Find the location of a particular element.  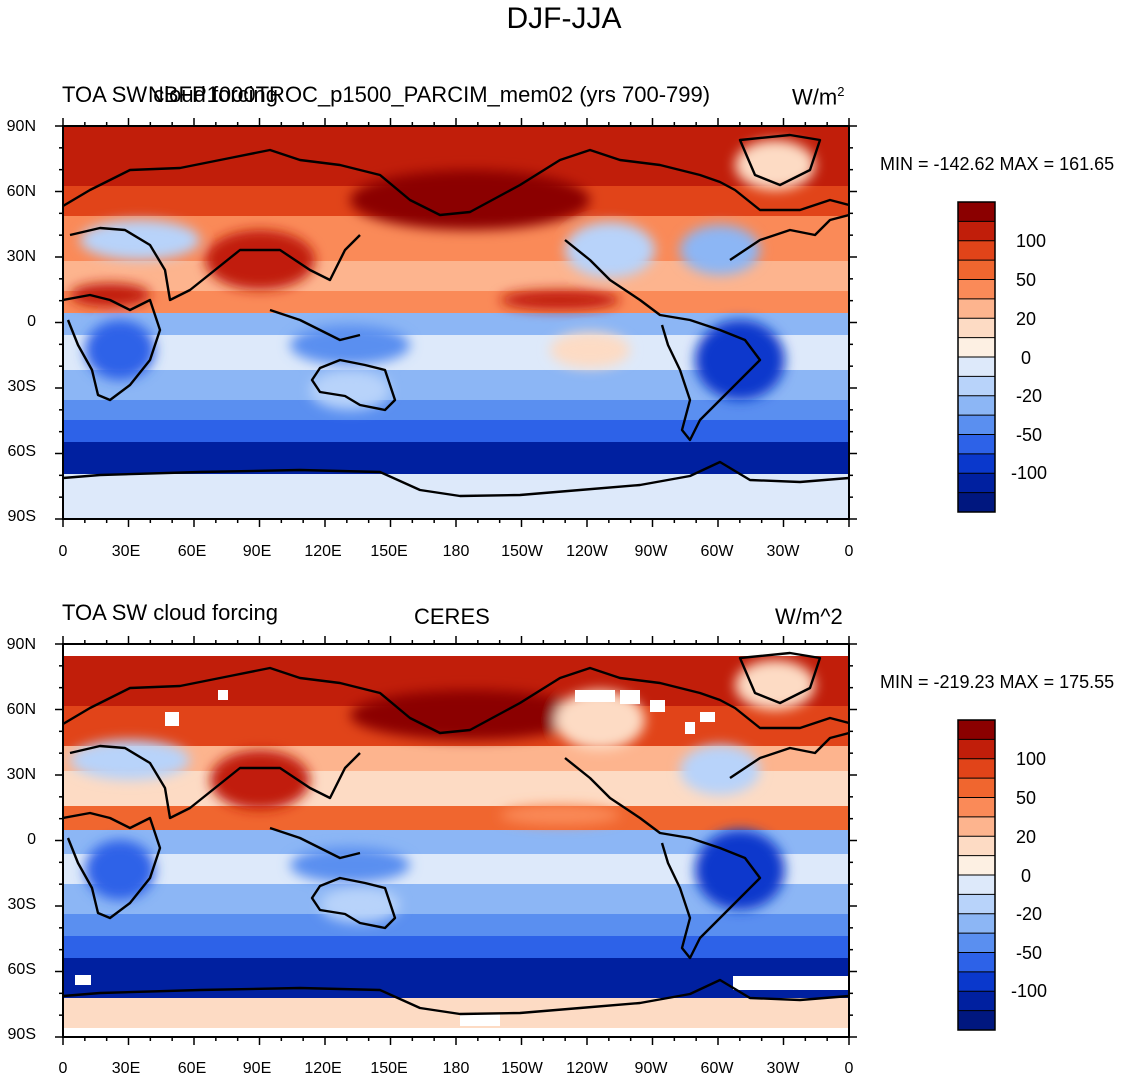

panel2-units: W/m^2 is located at coordinates (809, 616).